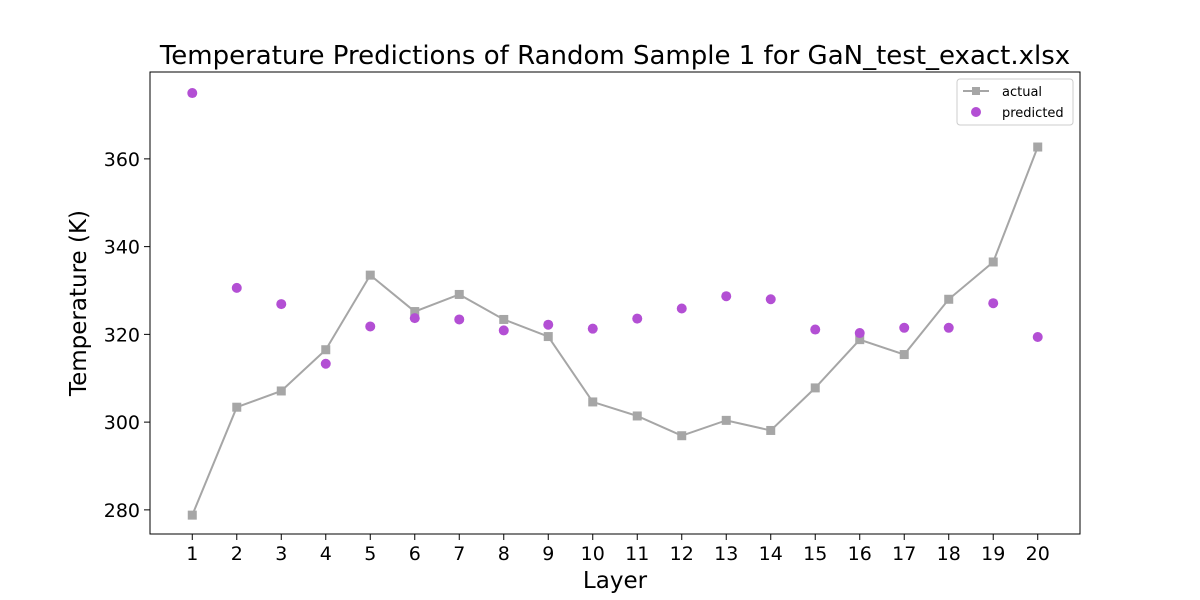 This screenshot has width=1200, height=600. What do you see at coordinates (192, 554) in the screenshot?
I see `x-tick-label: 1` at bounding box center [192, 554].